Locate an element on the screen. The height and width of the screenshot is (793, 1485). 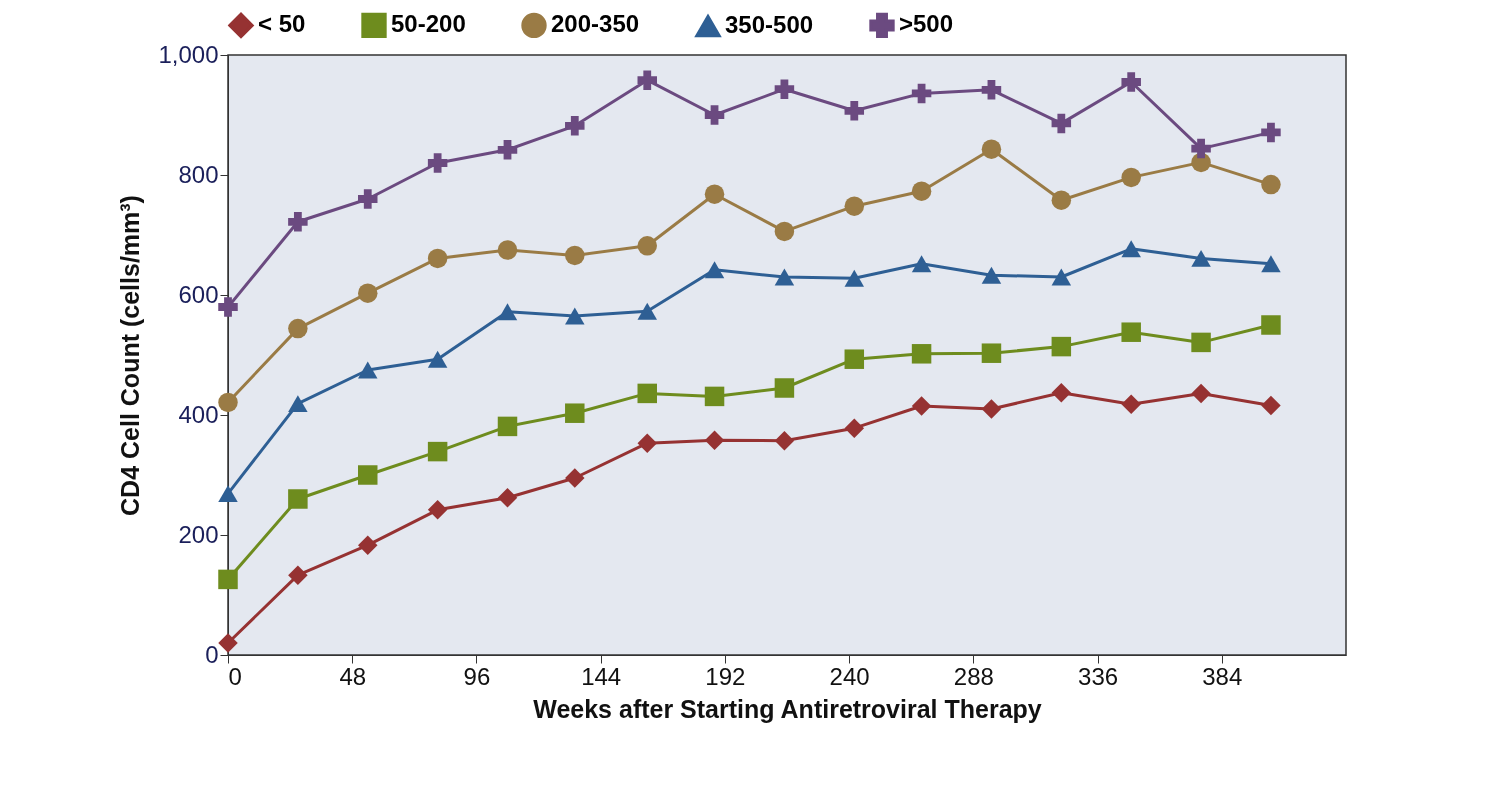
x-tick-label: 0 is located at coordinates (235, 676).